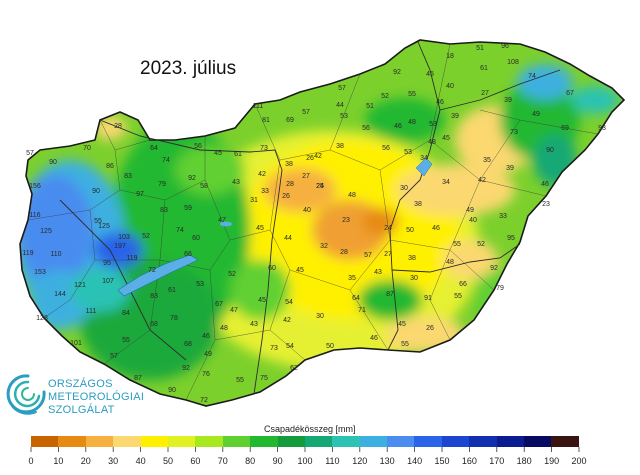  What do you see at coordinates (55, 254) in the screenshot?
I see `station-value: 110` at bounding box center [55, 254].